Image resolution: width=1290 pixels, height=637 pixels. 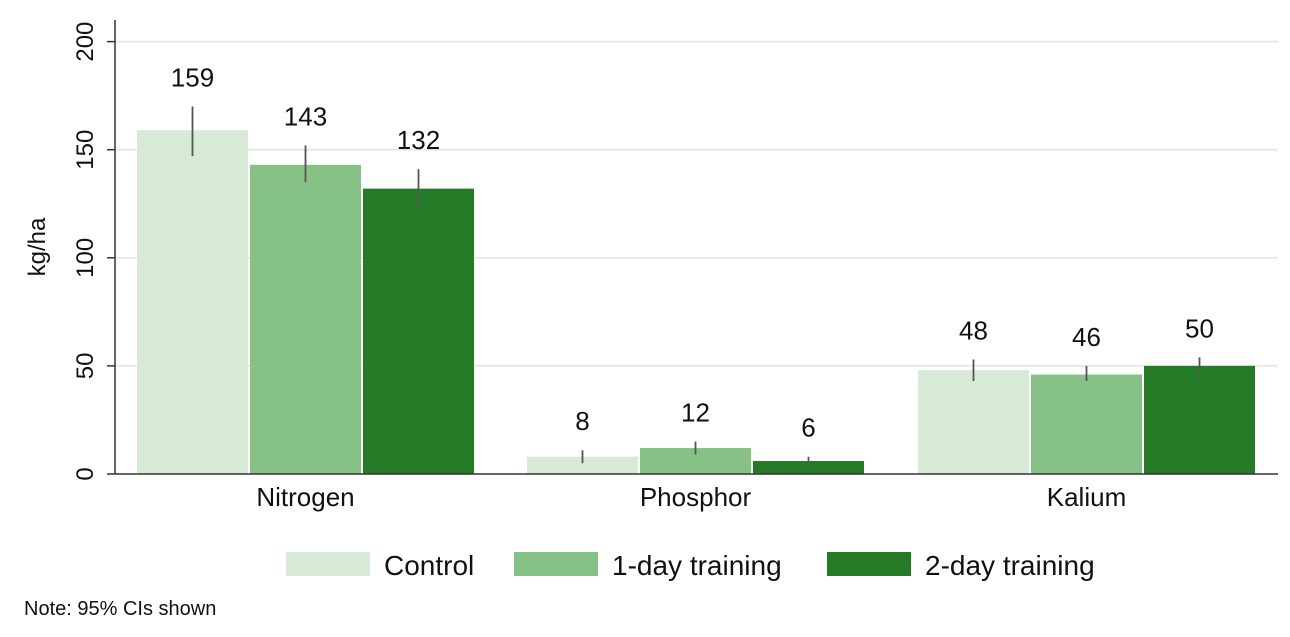 I want to click on data-label: 8, so click(x=582, y=421).